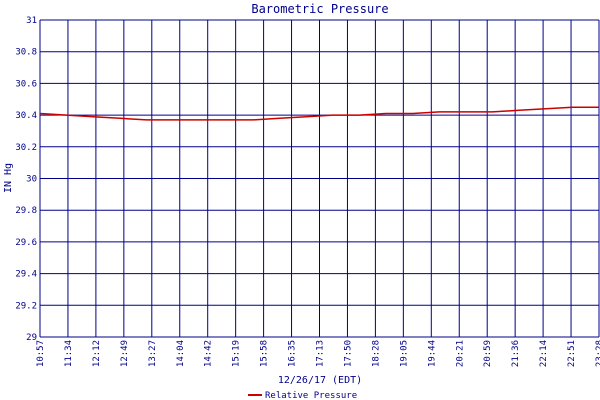  I want to click on x-tick-label: 19:44, so click(432, 353).